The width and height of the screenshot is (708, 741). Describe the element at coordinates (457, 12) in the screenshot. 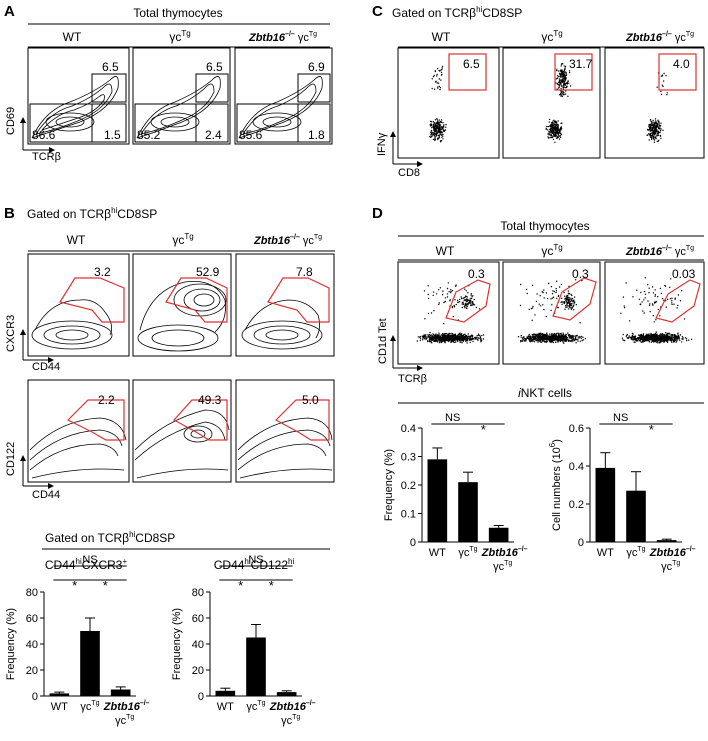

I see `panel-c-header: Gated on TCRβhiCD8SP` at that location.